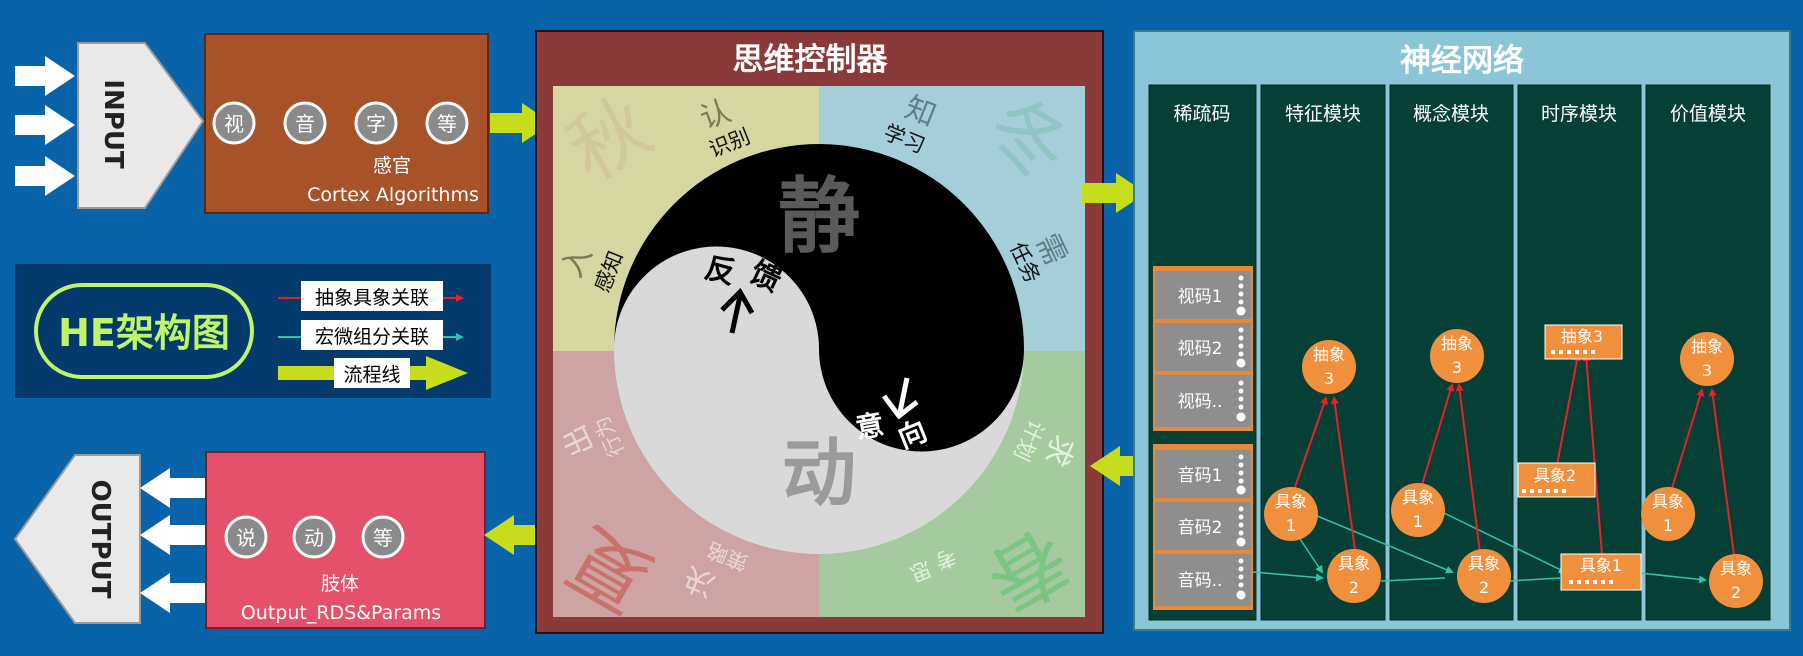 This screenshot has width=1803, height=656. I want to click on body-subtitle: Output_RDS&Params, so click(341, 613).